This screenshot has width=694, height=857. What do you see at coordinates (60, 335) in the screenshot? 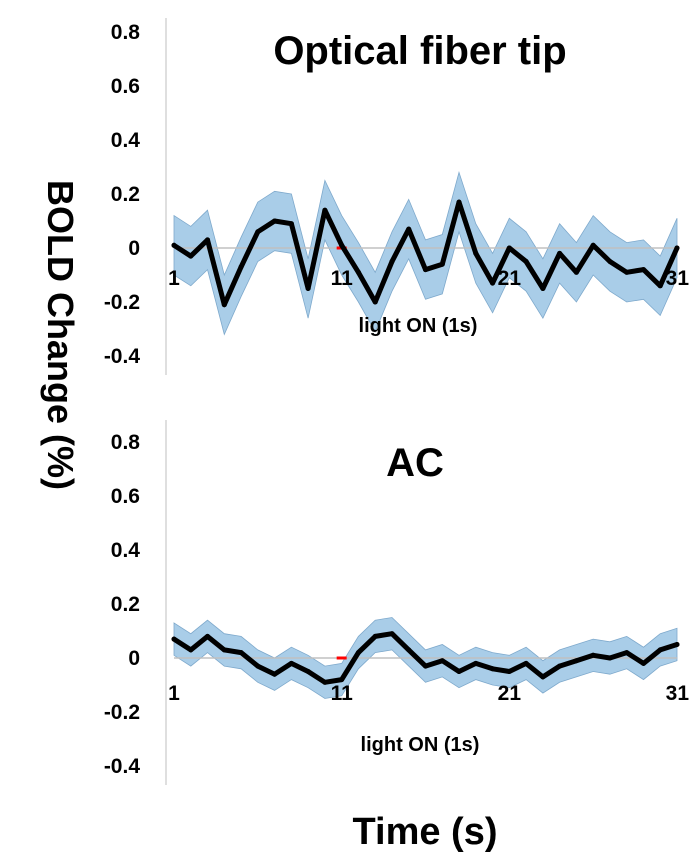
I see `y-axis-label: BOLD Change (%)` at bounding box center [60, 335].